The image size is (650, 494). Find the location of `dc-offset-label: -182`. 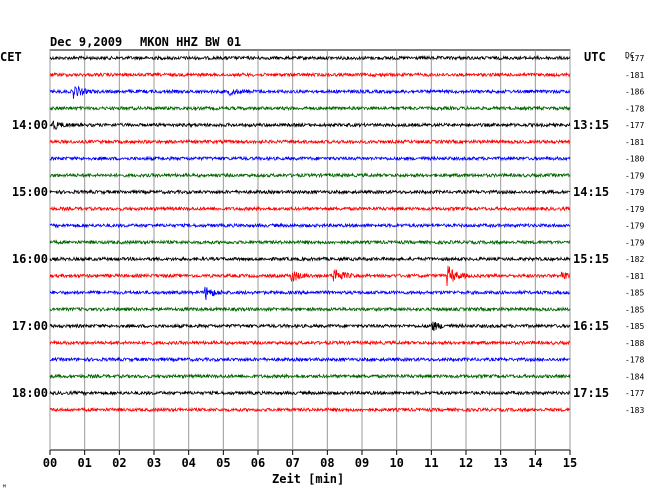

dc-offset-label: -182 is located at coordinates (634, 259).